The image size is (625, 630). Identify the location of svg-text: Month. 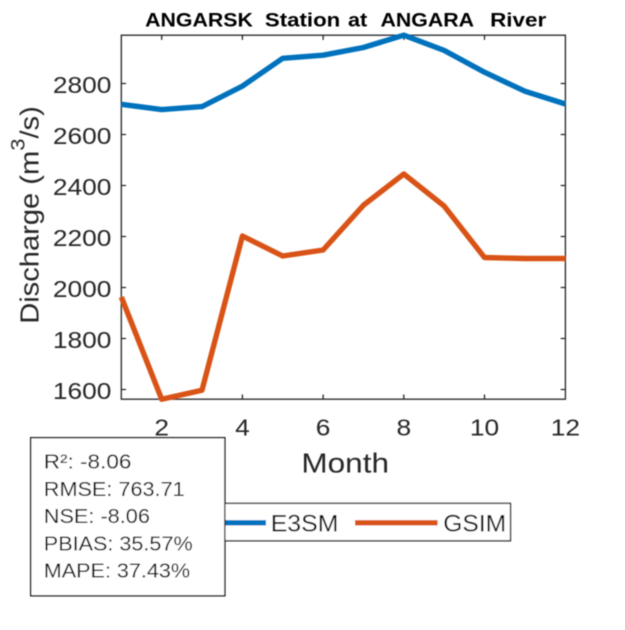
(345, 463).